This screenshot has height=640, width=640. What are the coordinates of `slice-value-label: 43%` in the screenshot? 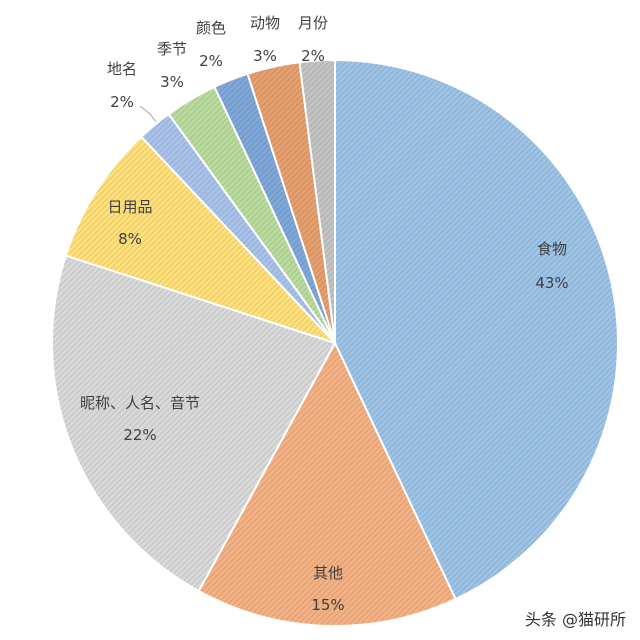 It's located at (551, 283).